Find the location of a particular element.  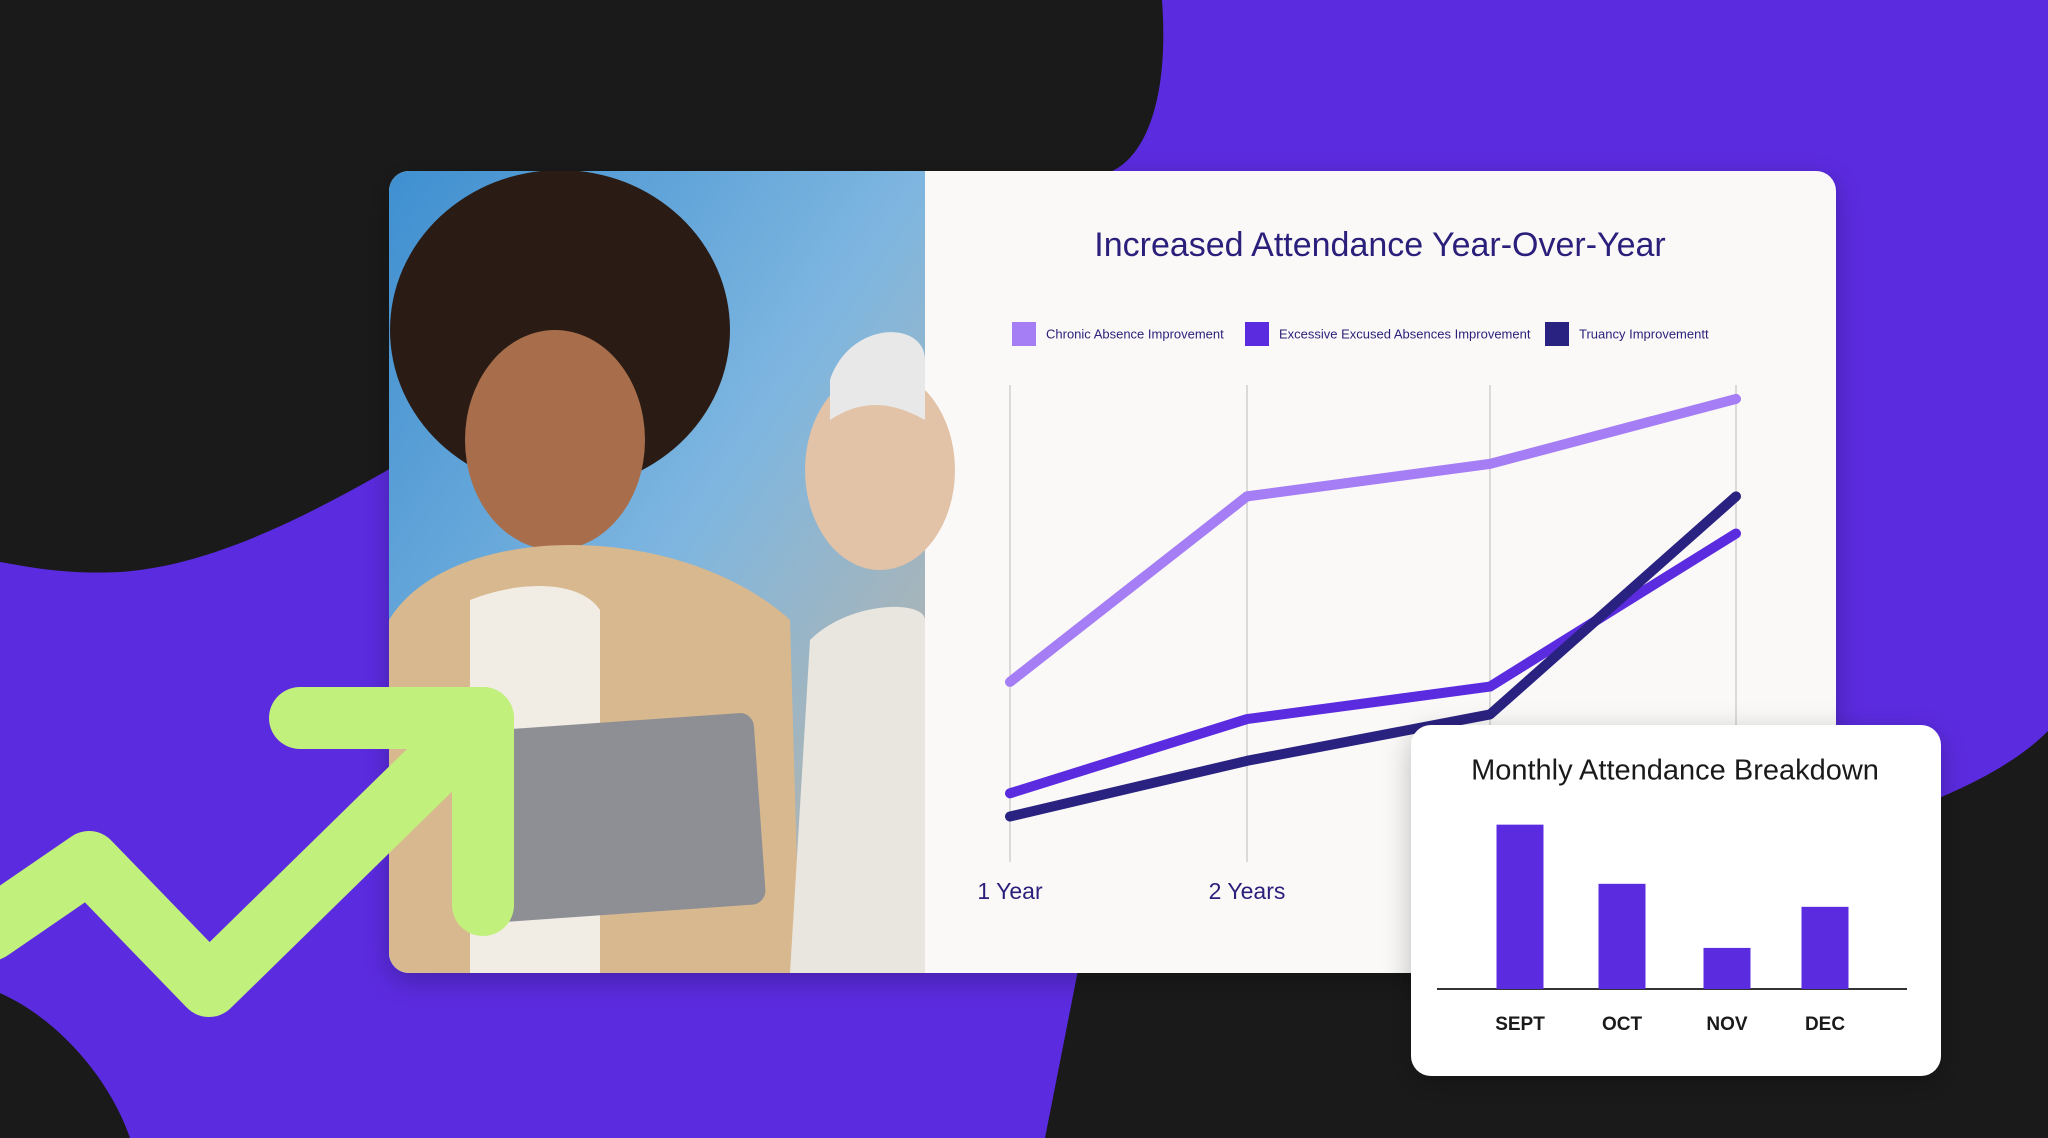

x-tick-label: DEC is located at coordinates (1825, 1024).